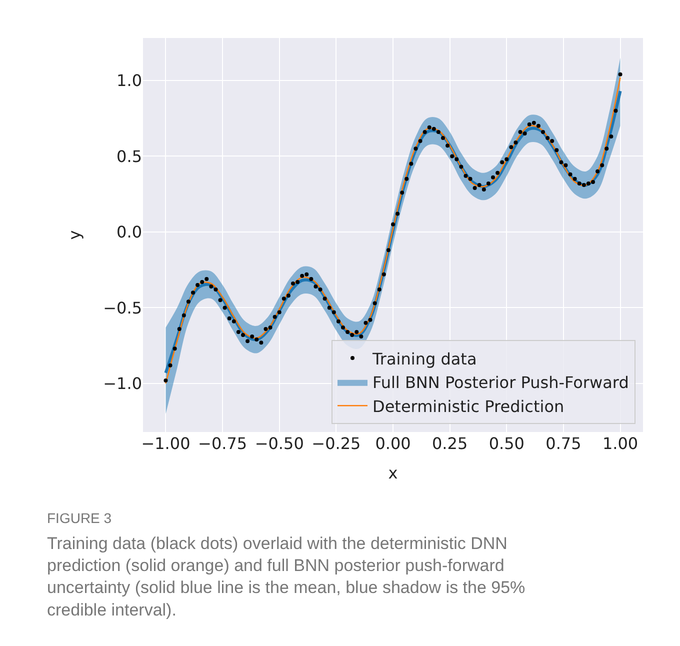 The image size is (680, 646). I want to click on x-tick-label: 0.25, so click(450, 443).